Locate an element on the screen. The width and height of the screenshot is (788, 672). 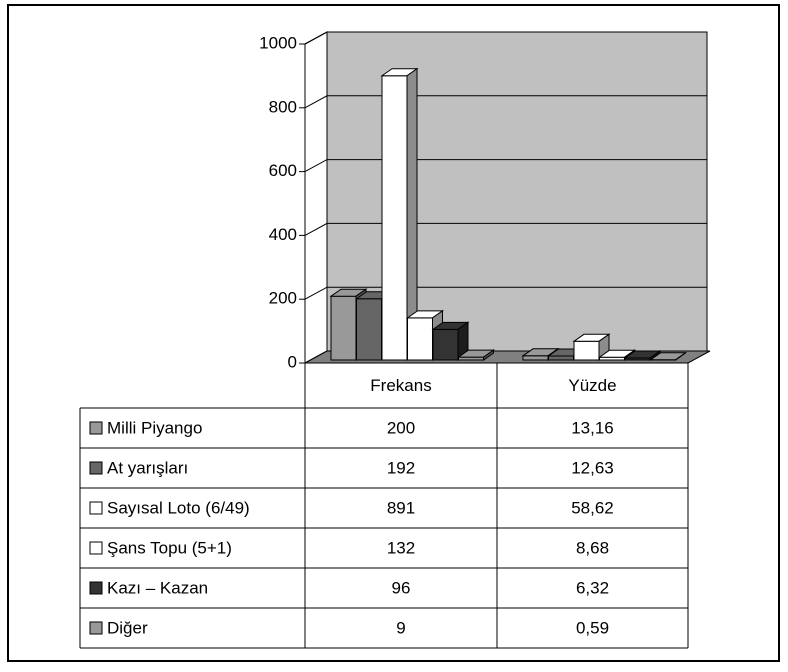
data-label: 200 is located at coordinates (401, 427).